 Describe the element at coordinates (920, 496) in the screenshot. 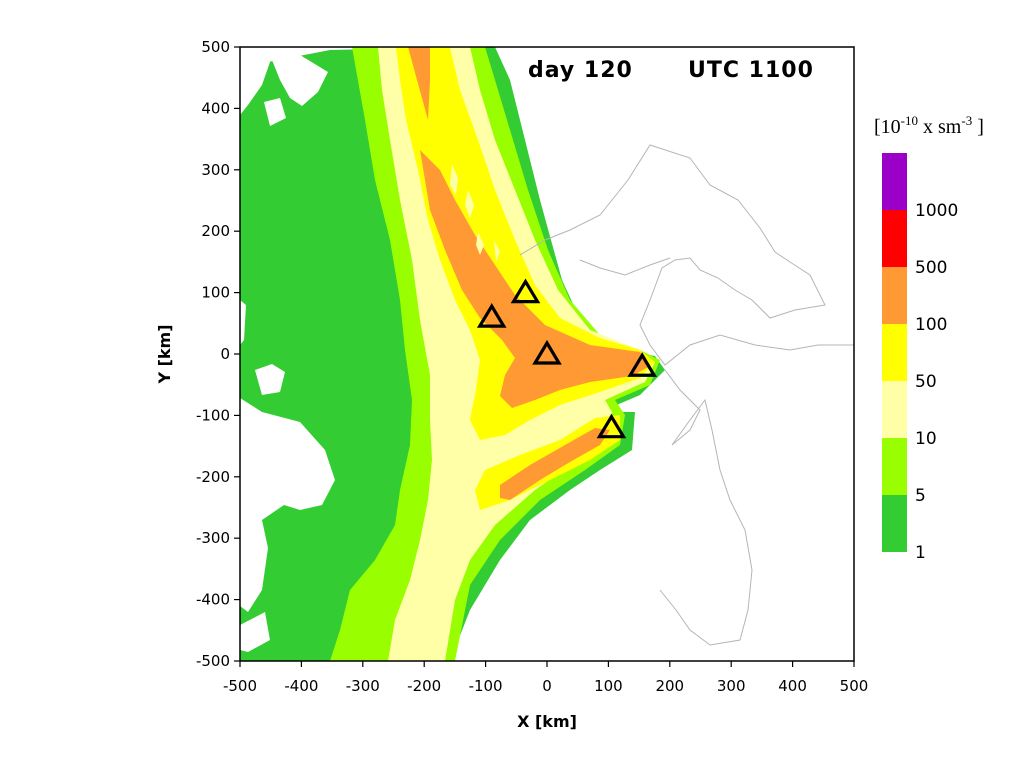

I see `legend-level-label: 5` at that location.